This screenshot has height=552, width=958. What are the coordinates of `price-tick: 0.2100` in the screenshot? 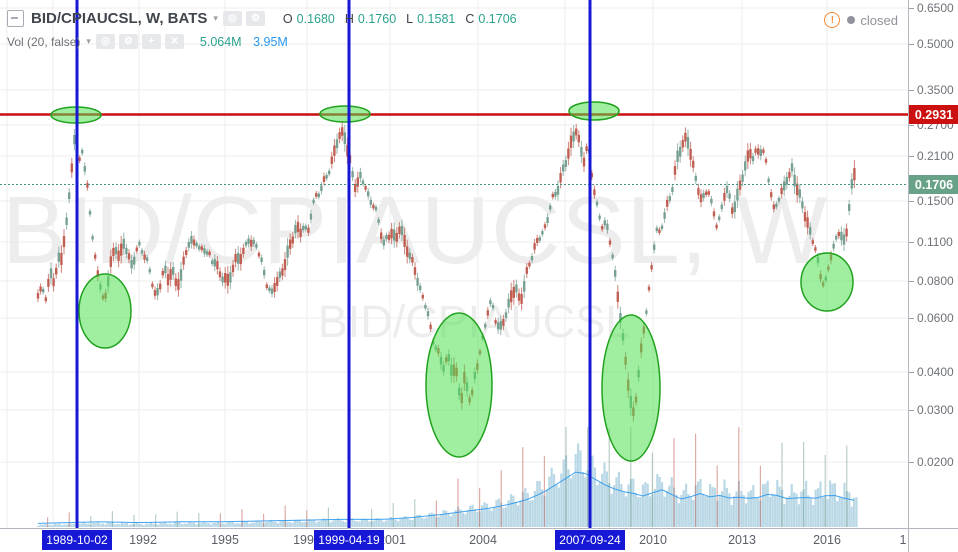 It's located at (931, 156).